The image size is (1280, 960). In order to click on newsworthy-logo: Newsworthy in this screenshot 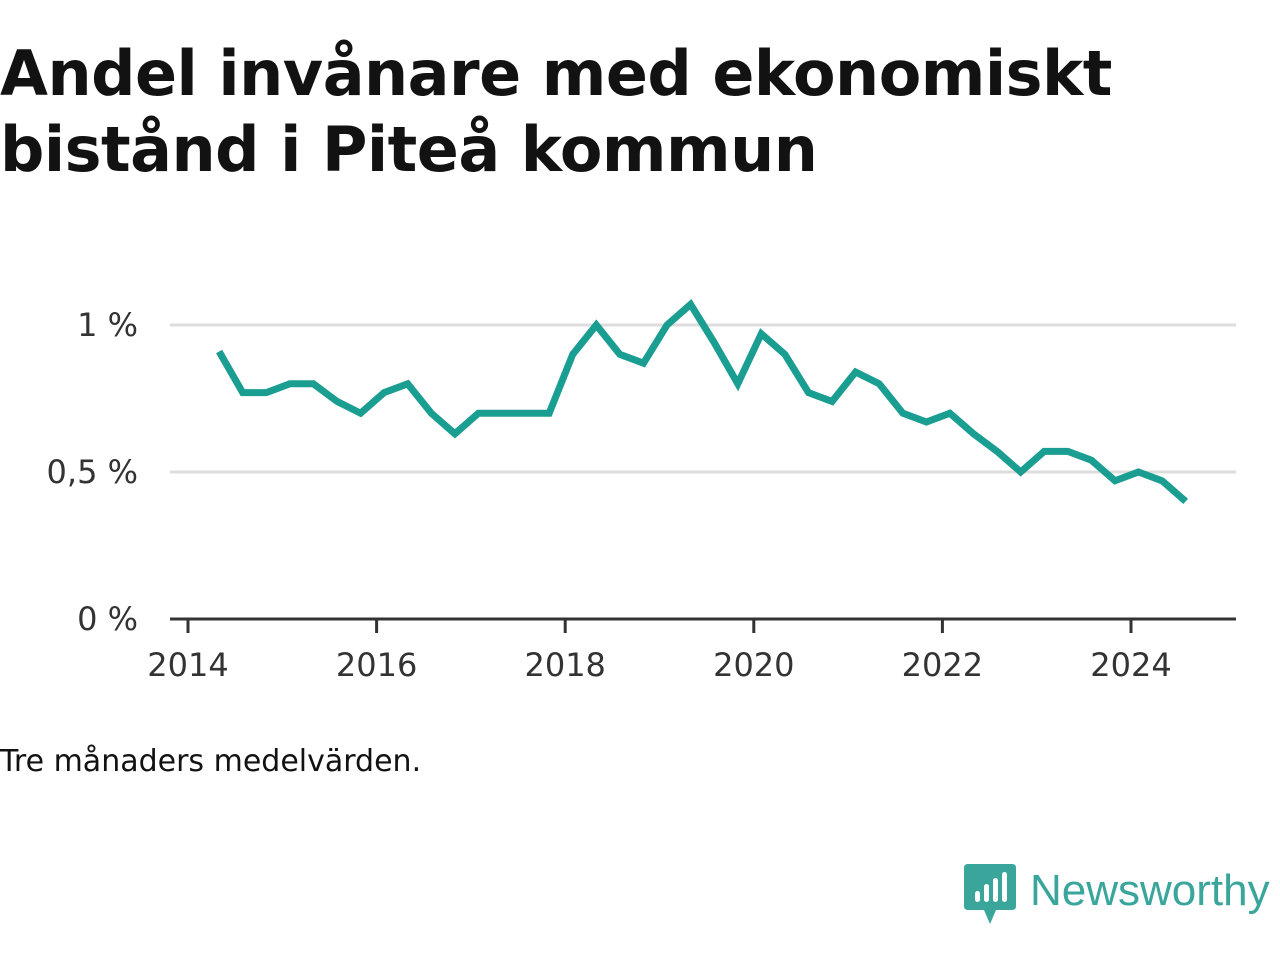, I will do `click(1117, 896)`.